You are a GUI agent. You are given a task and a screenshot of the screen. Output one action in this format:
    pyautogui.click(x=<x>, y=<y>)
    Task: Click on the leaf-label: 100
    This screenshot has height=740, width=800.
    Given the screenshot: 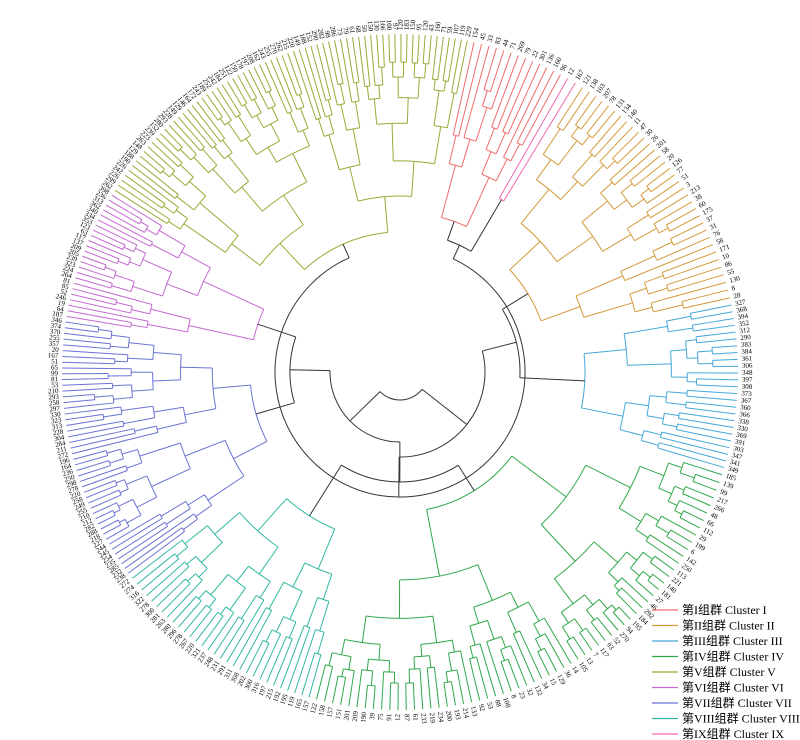 What is the action you would take?
    pyautogui.click(x=389, y=25)
    